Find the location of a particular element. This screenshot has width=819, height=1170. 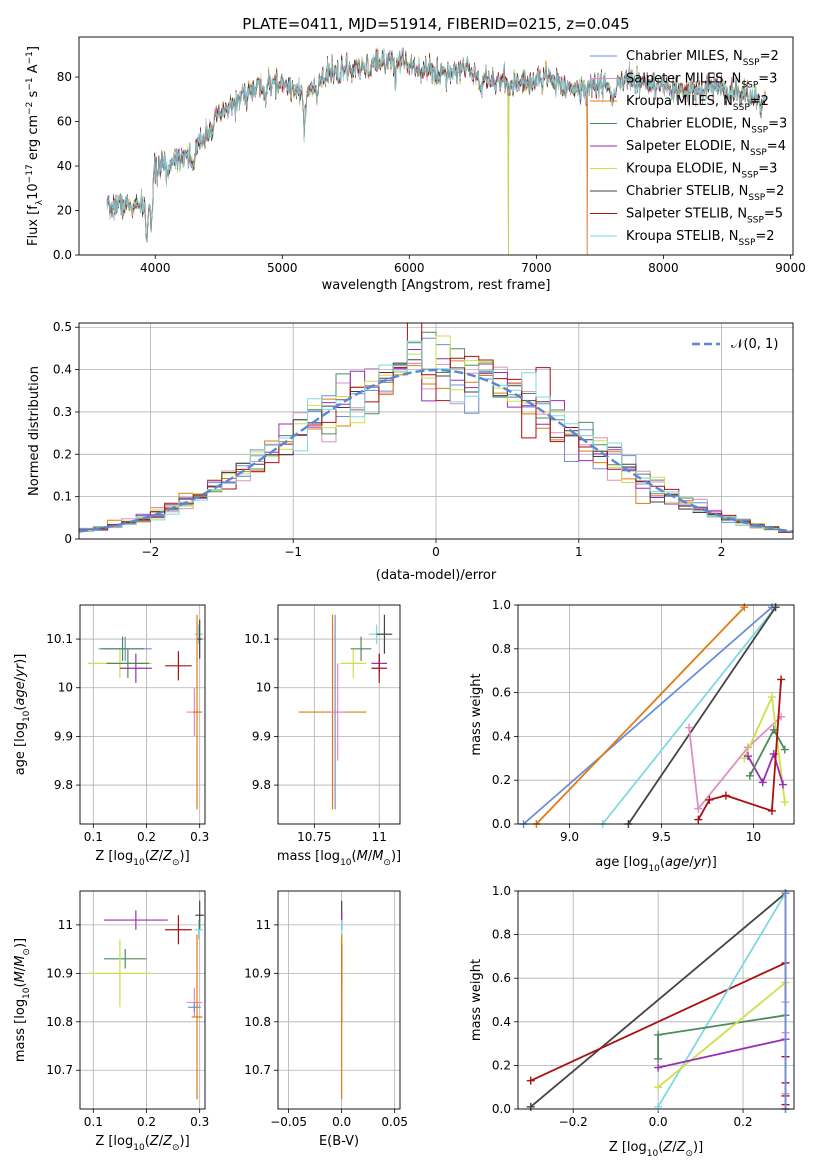

legend-entry: Kroupa ELODIE, NSSP=3 is located at coordinates (701, 171).